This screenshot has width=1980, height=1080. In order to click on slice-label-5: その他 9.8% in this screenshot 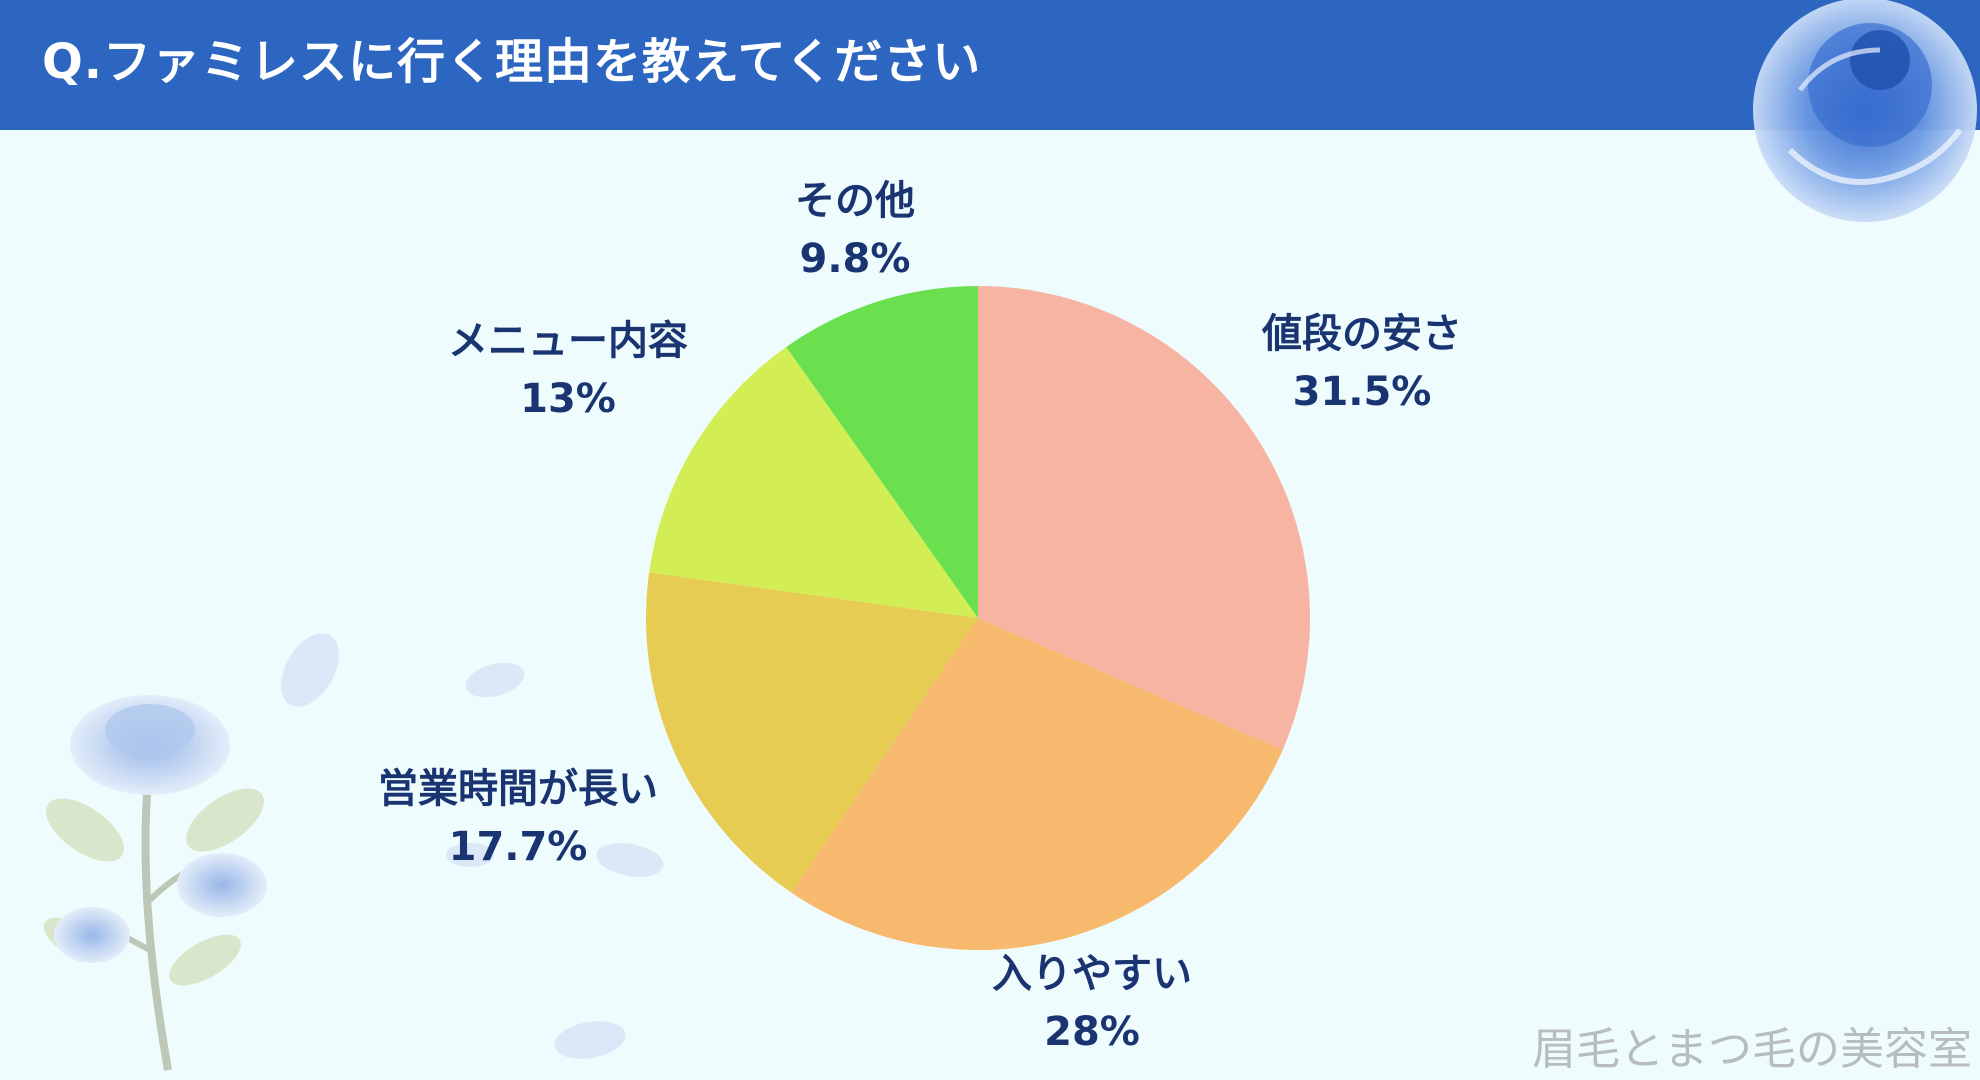, I will do `click(855, 230)`.